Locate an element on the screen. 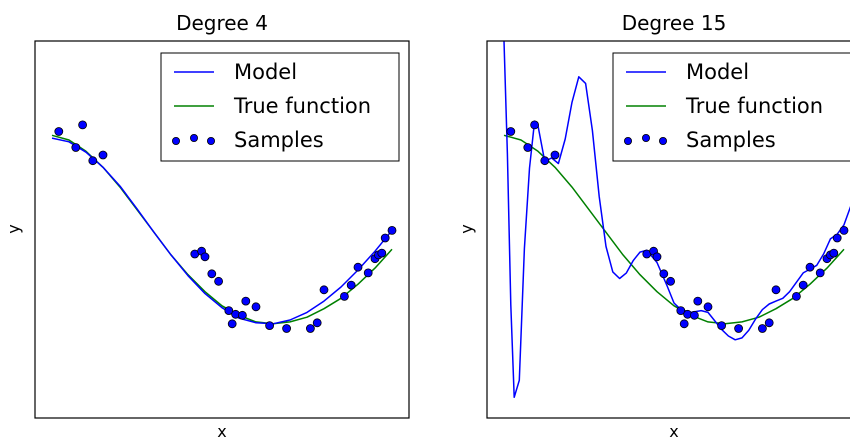 The width and height of the screenshot is (850, 440). panel-title: Degree 15 is located at coordinates (674, 23).